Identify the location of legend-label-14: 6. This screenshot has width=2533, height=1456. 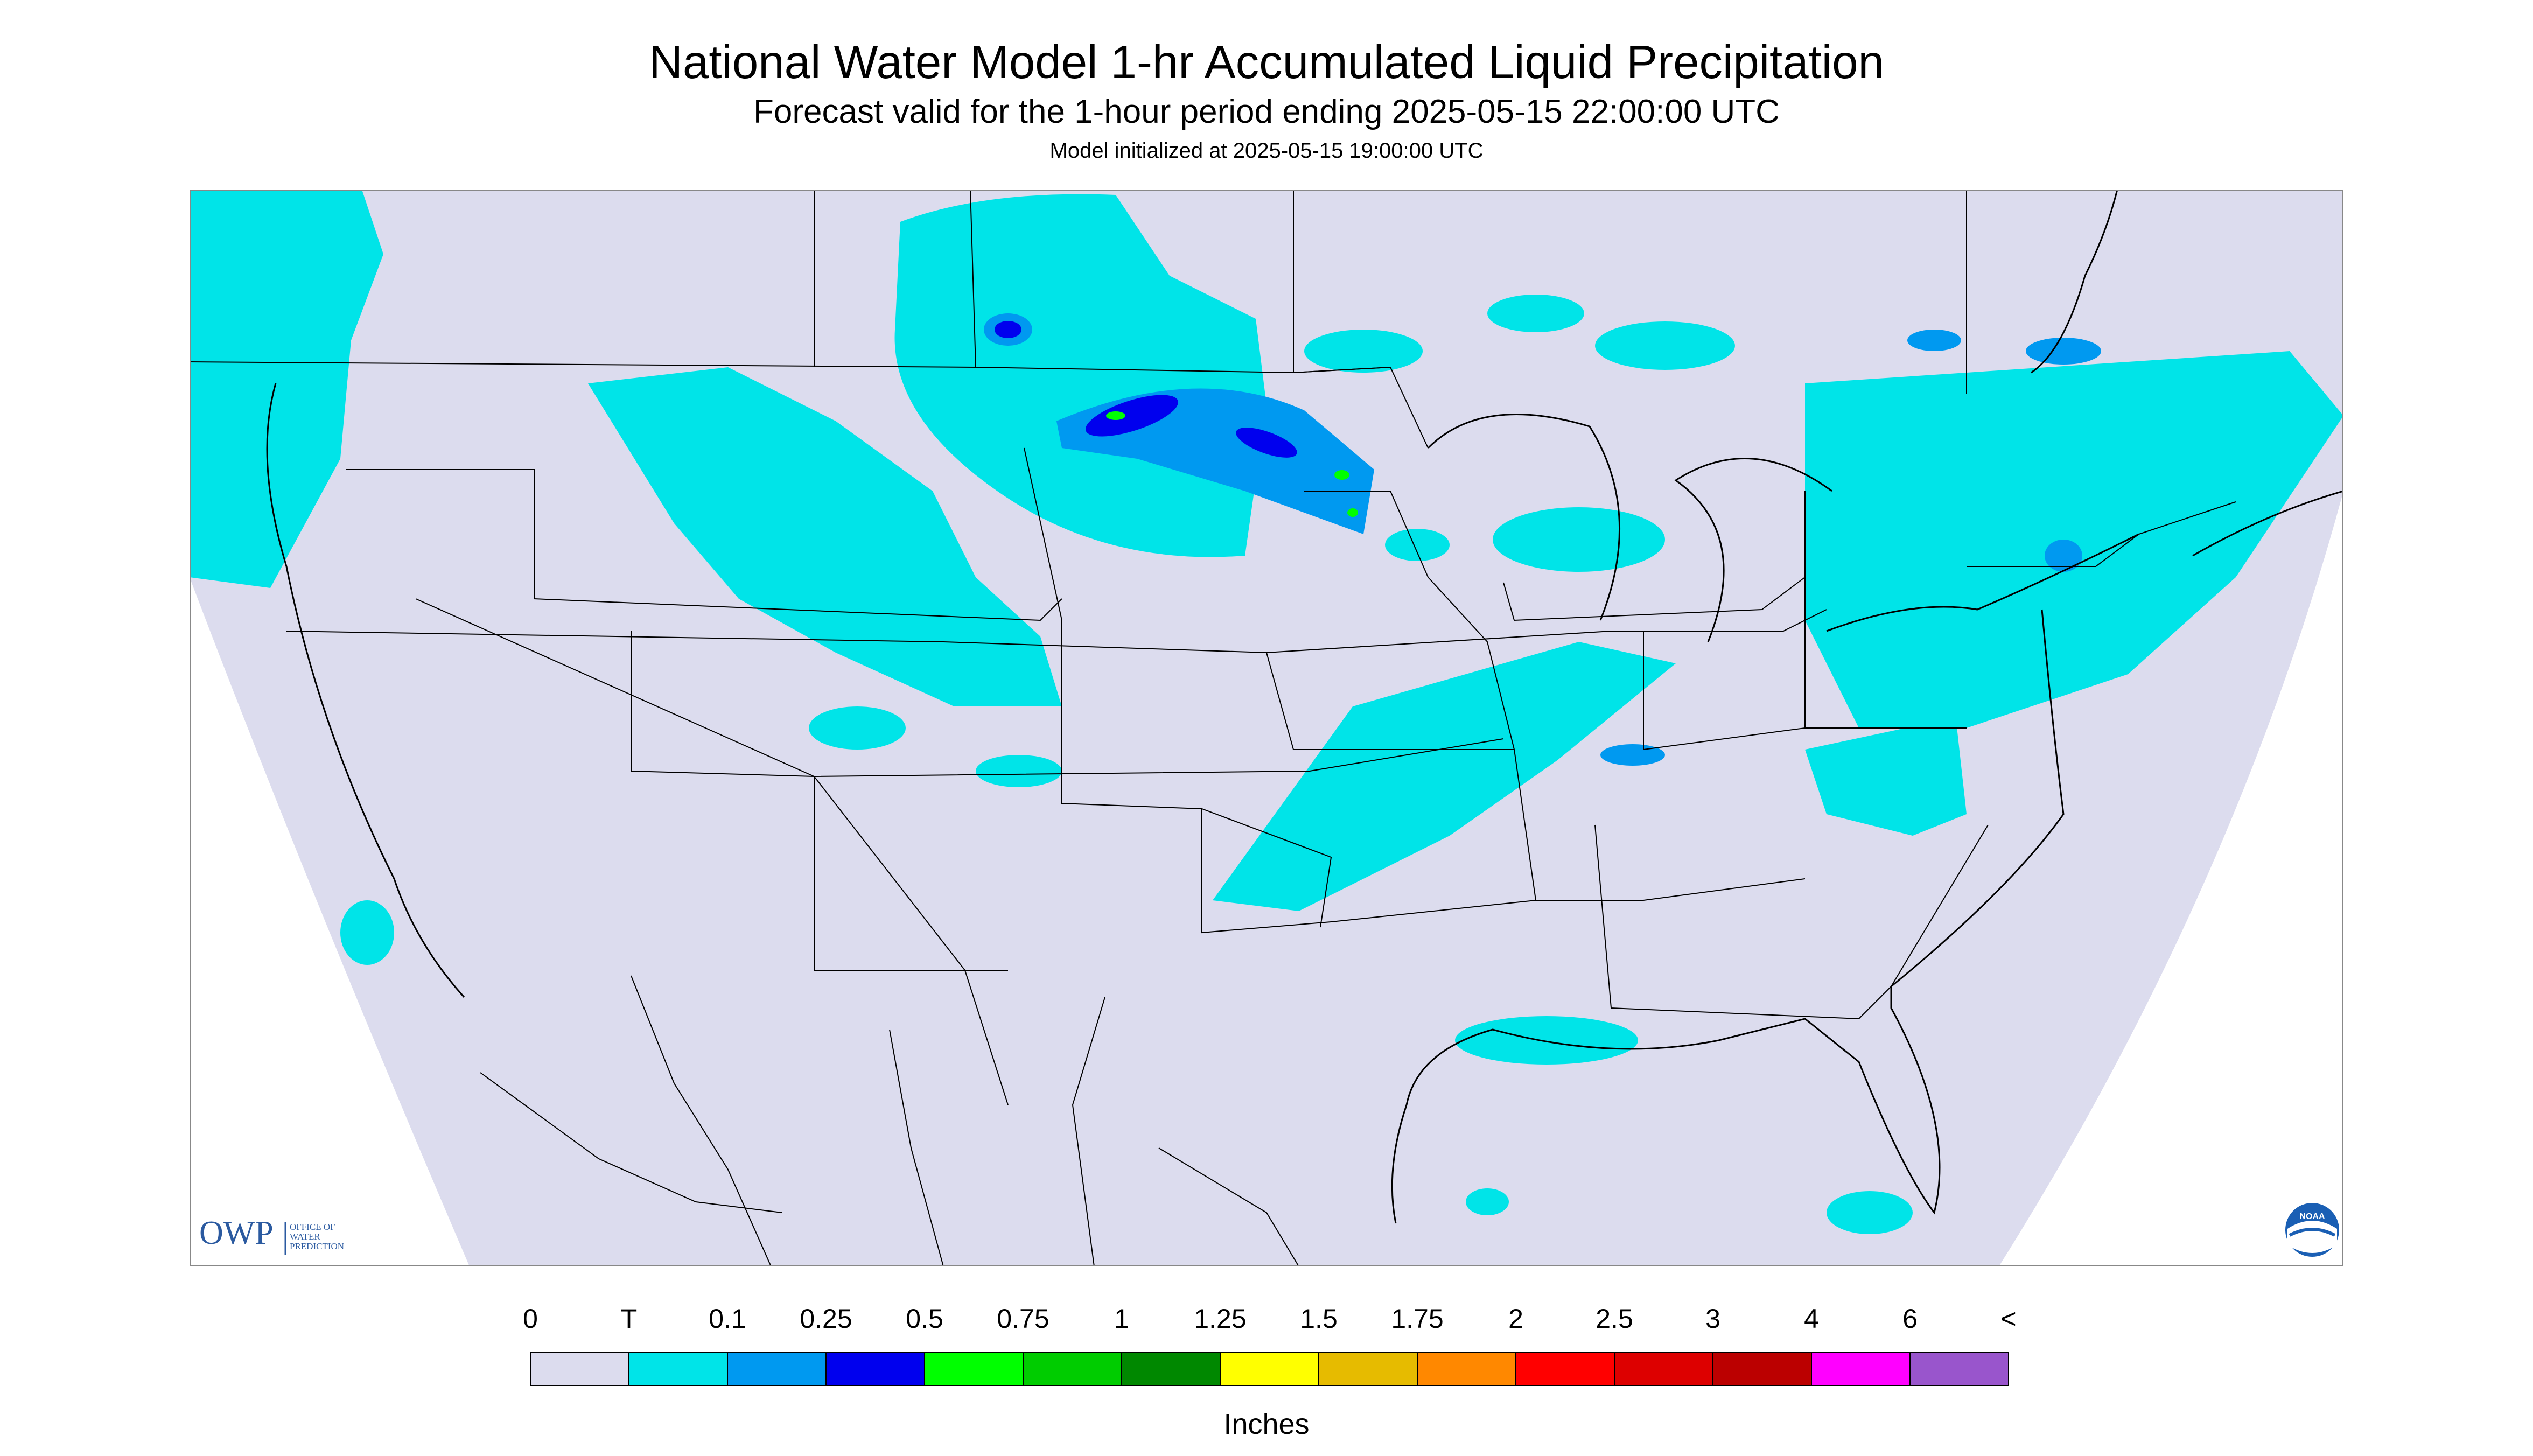
(1910, 1319).